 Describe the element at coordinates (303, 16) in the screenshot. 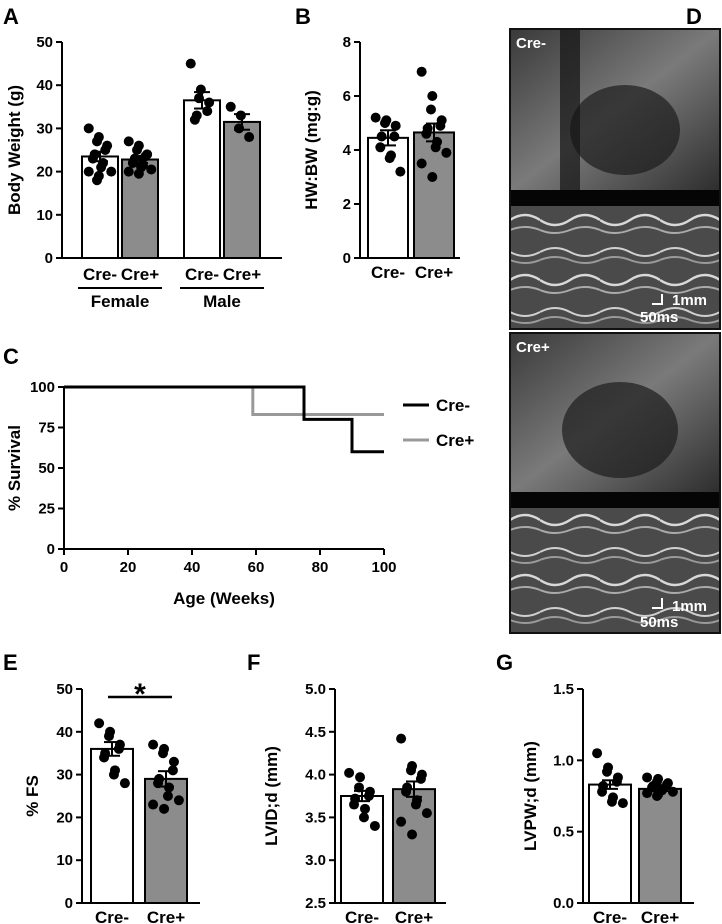

I see `panel-label-b: B` at that location.